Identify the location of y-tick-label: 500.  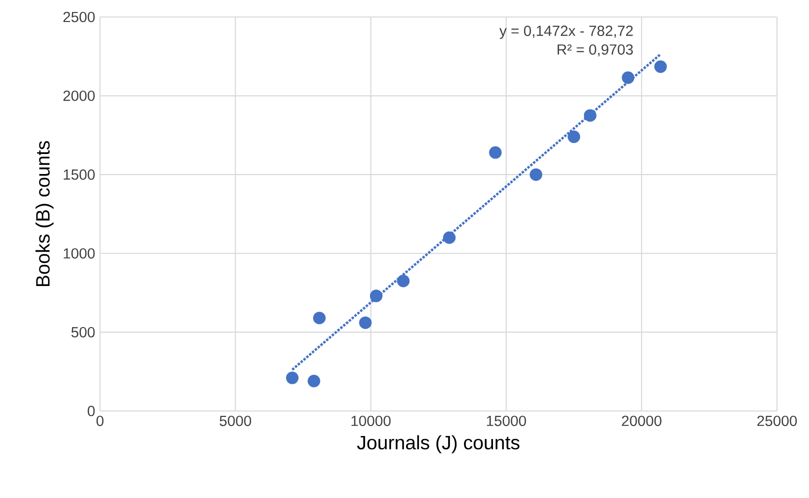
(83, 332).